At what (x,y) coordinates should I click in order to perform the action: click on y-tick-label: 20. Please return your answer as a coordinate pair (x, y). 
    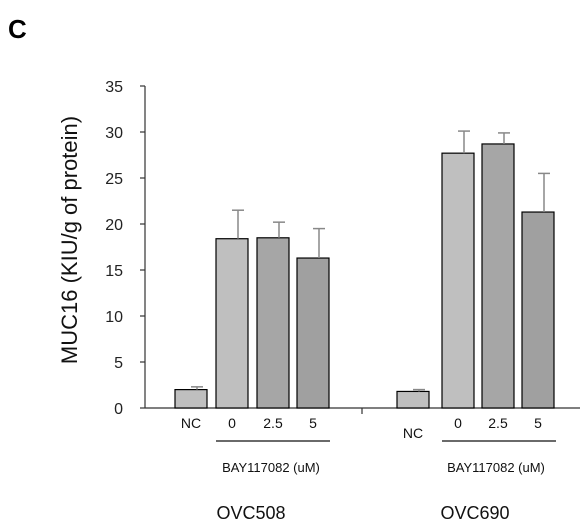
    Looking at the image, I should click on (114, 225).